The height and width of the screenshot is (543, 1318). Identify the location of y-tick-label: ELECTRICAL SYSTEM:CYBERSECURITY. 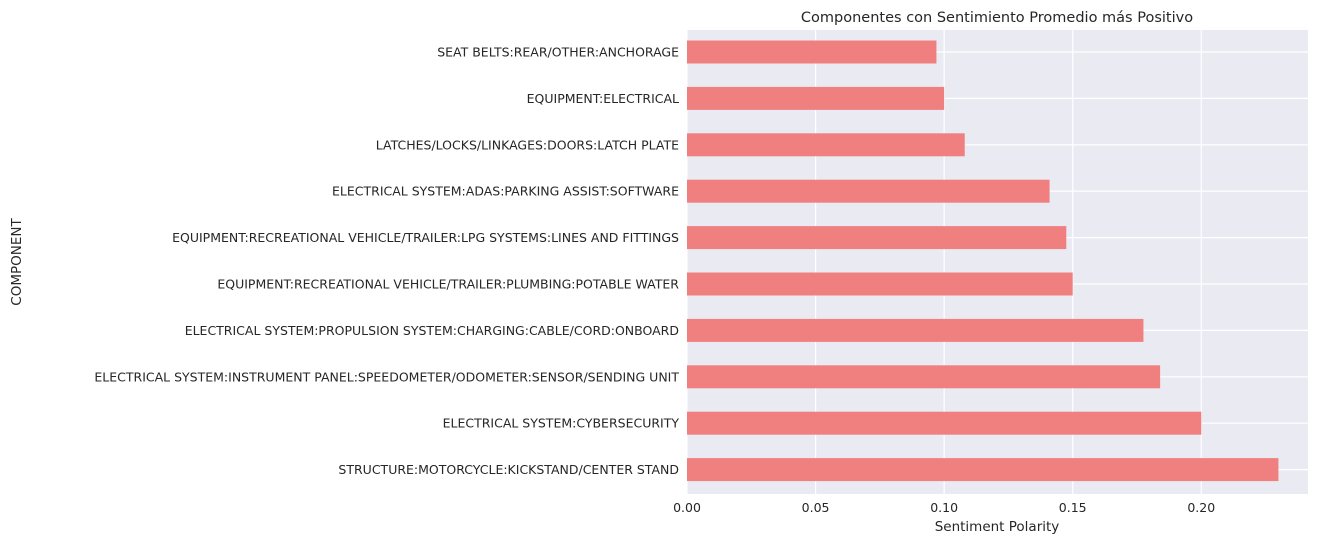
(561, 423).